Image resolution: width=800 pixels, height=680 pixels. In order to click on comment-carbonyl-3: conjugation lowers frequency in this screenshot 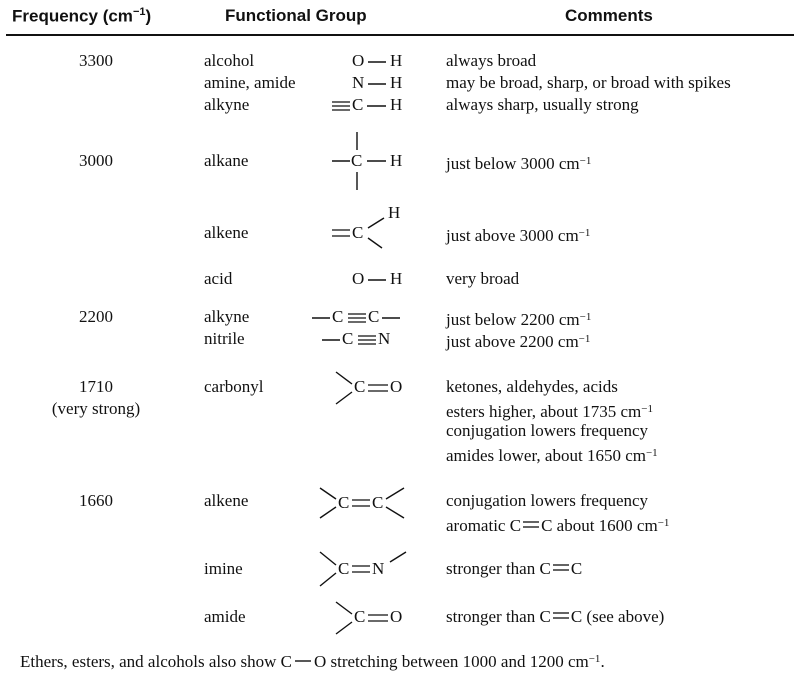, I will do `click(547, 430)`.